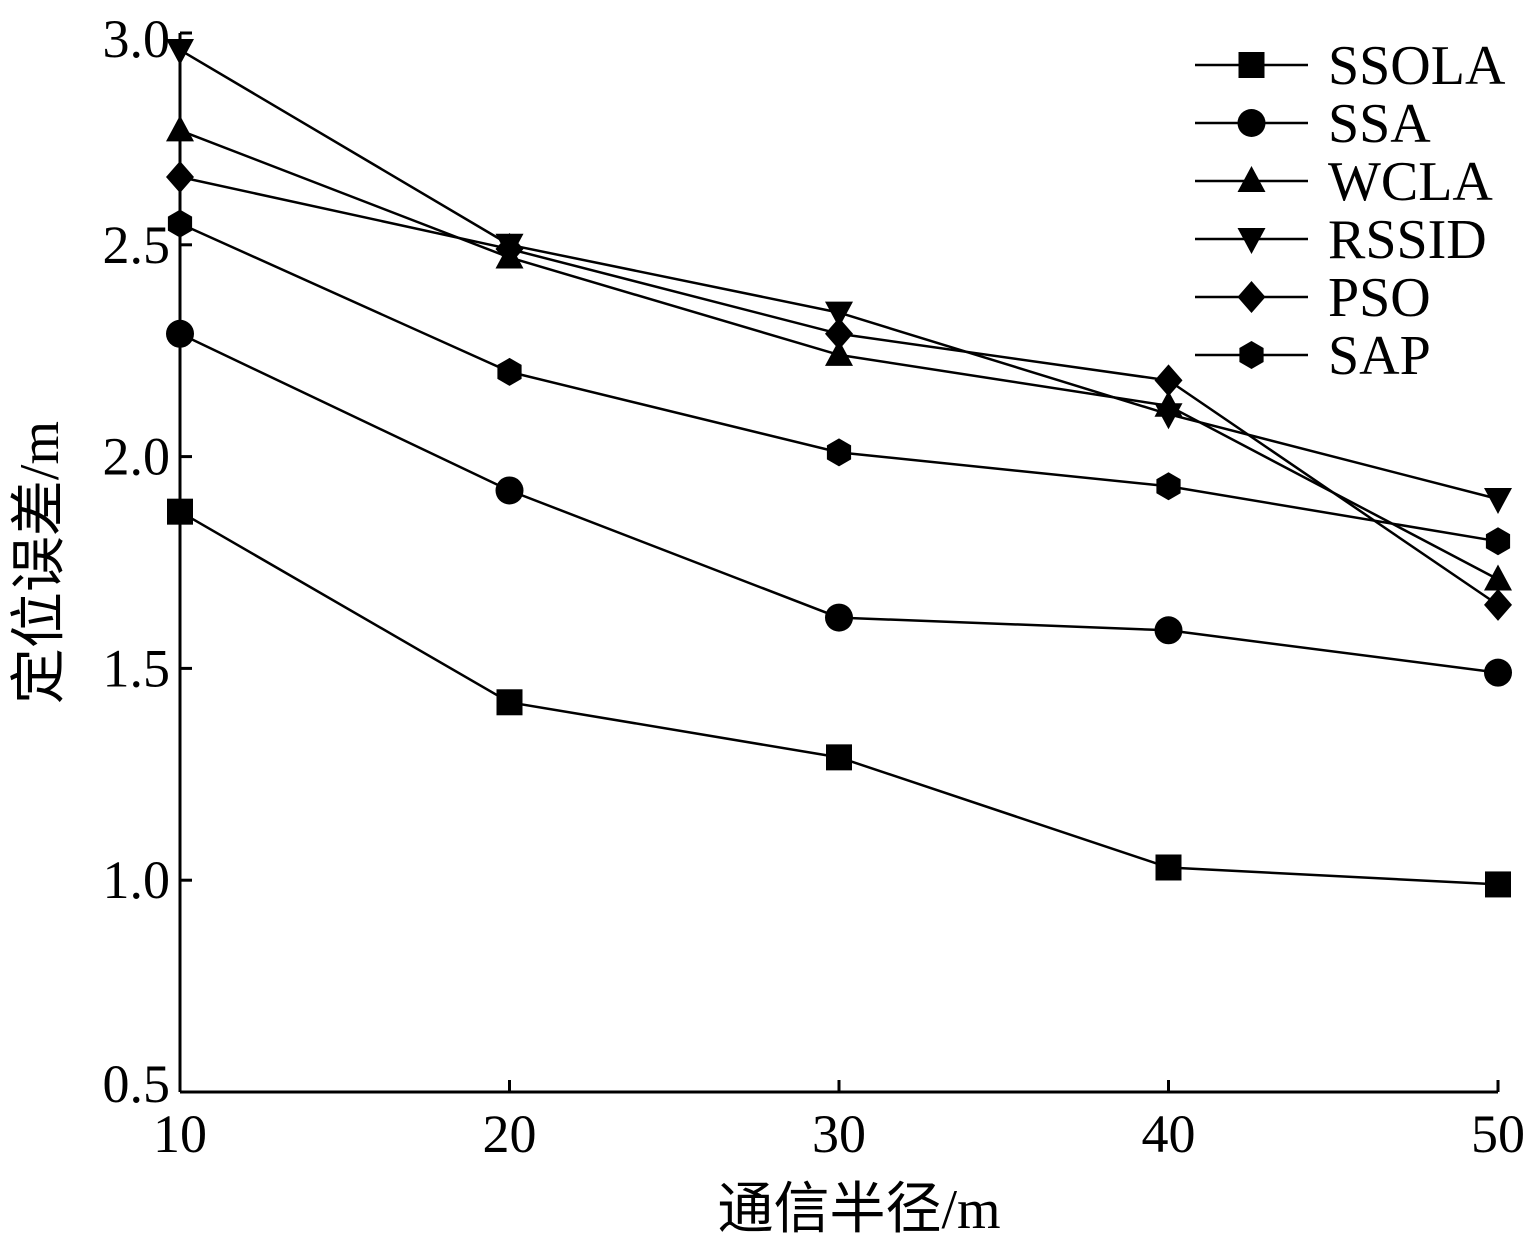  I want to click on x-tick-label: 40, so click(1169, 1134).